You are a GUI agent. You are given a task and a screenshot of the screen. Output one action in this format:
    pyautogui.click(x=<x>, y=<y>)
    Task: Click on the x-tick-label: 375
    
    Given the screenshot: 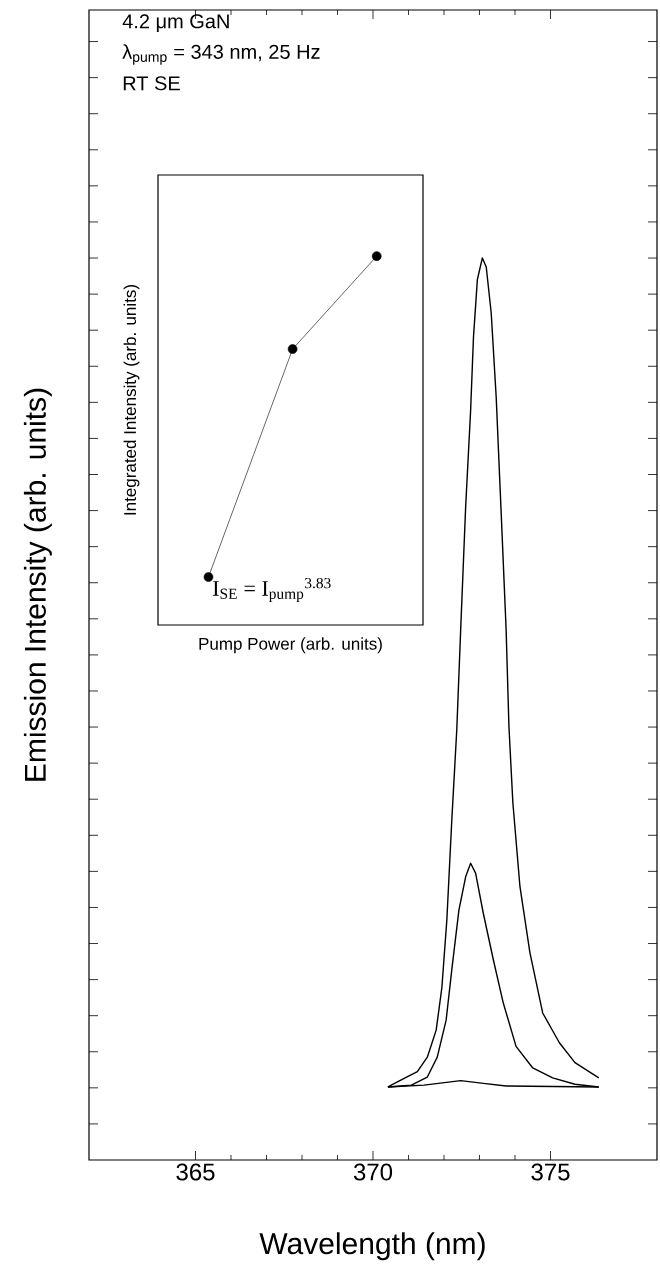 What is the action you would take?
    pyautogui.click(x=550, y=1172)
    